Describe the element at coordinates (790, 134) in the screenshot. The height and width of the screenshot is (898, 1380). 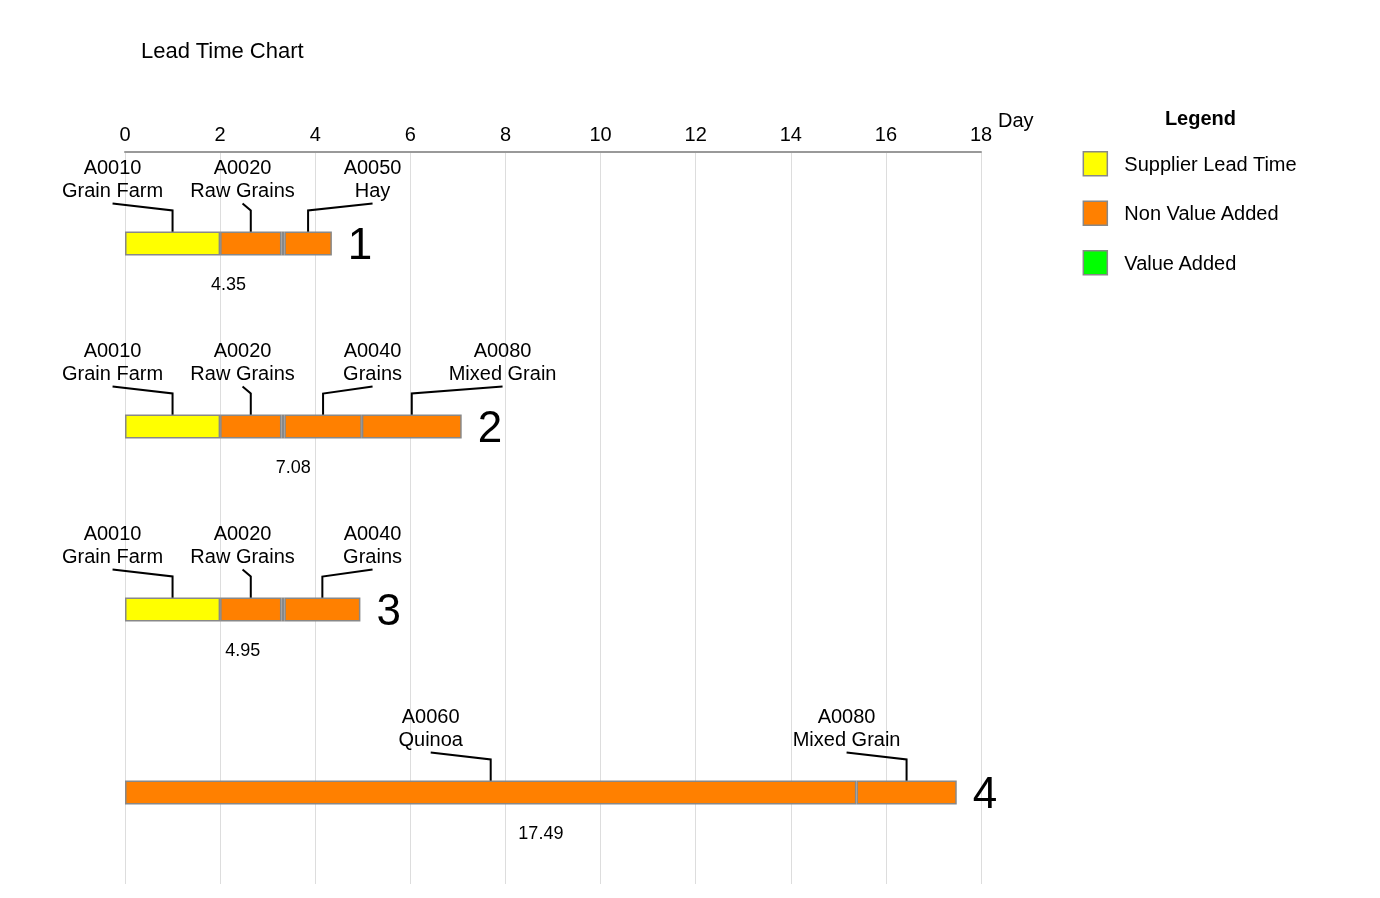
I see `x-tick-label: 14` at that location.